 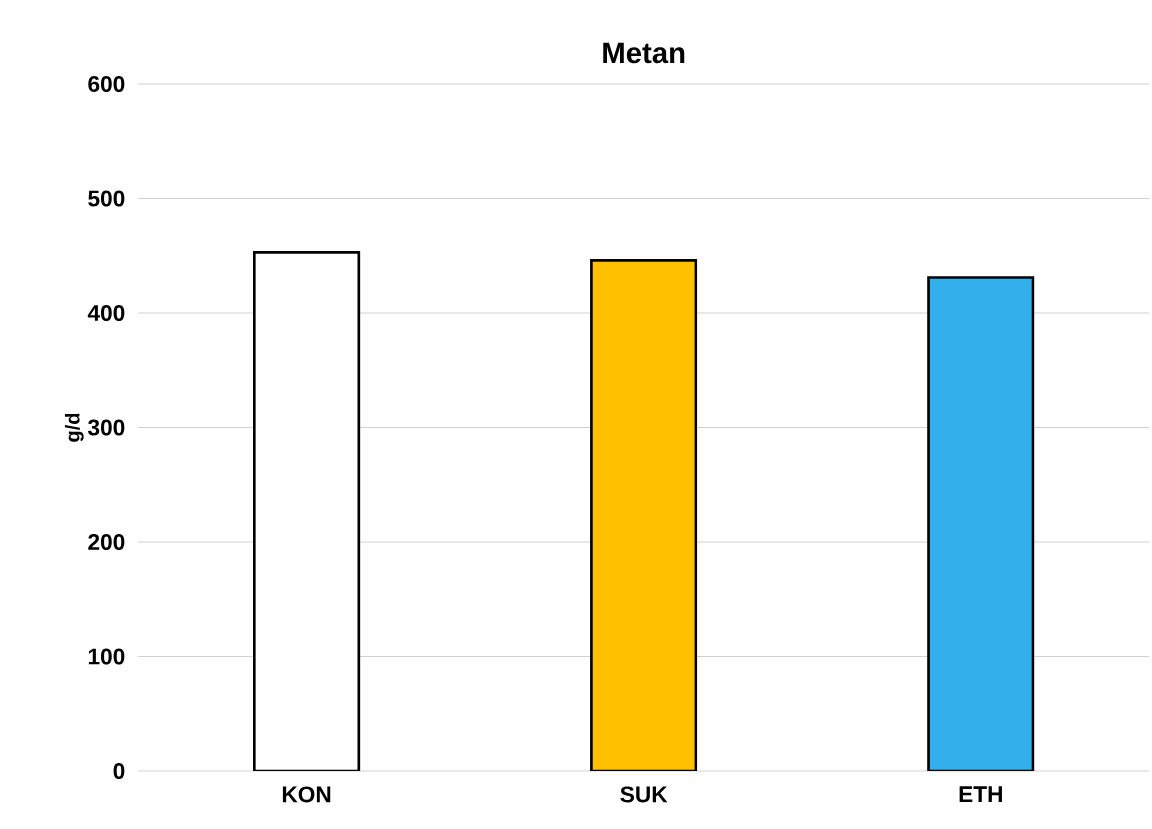 What do you see at coordinates (106, 656) in the screenshot?
I see `y-tick-label: 100` at bounding box center [106, 656].